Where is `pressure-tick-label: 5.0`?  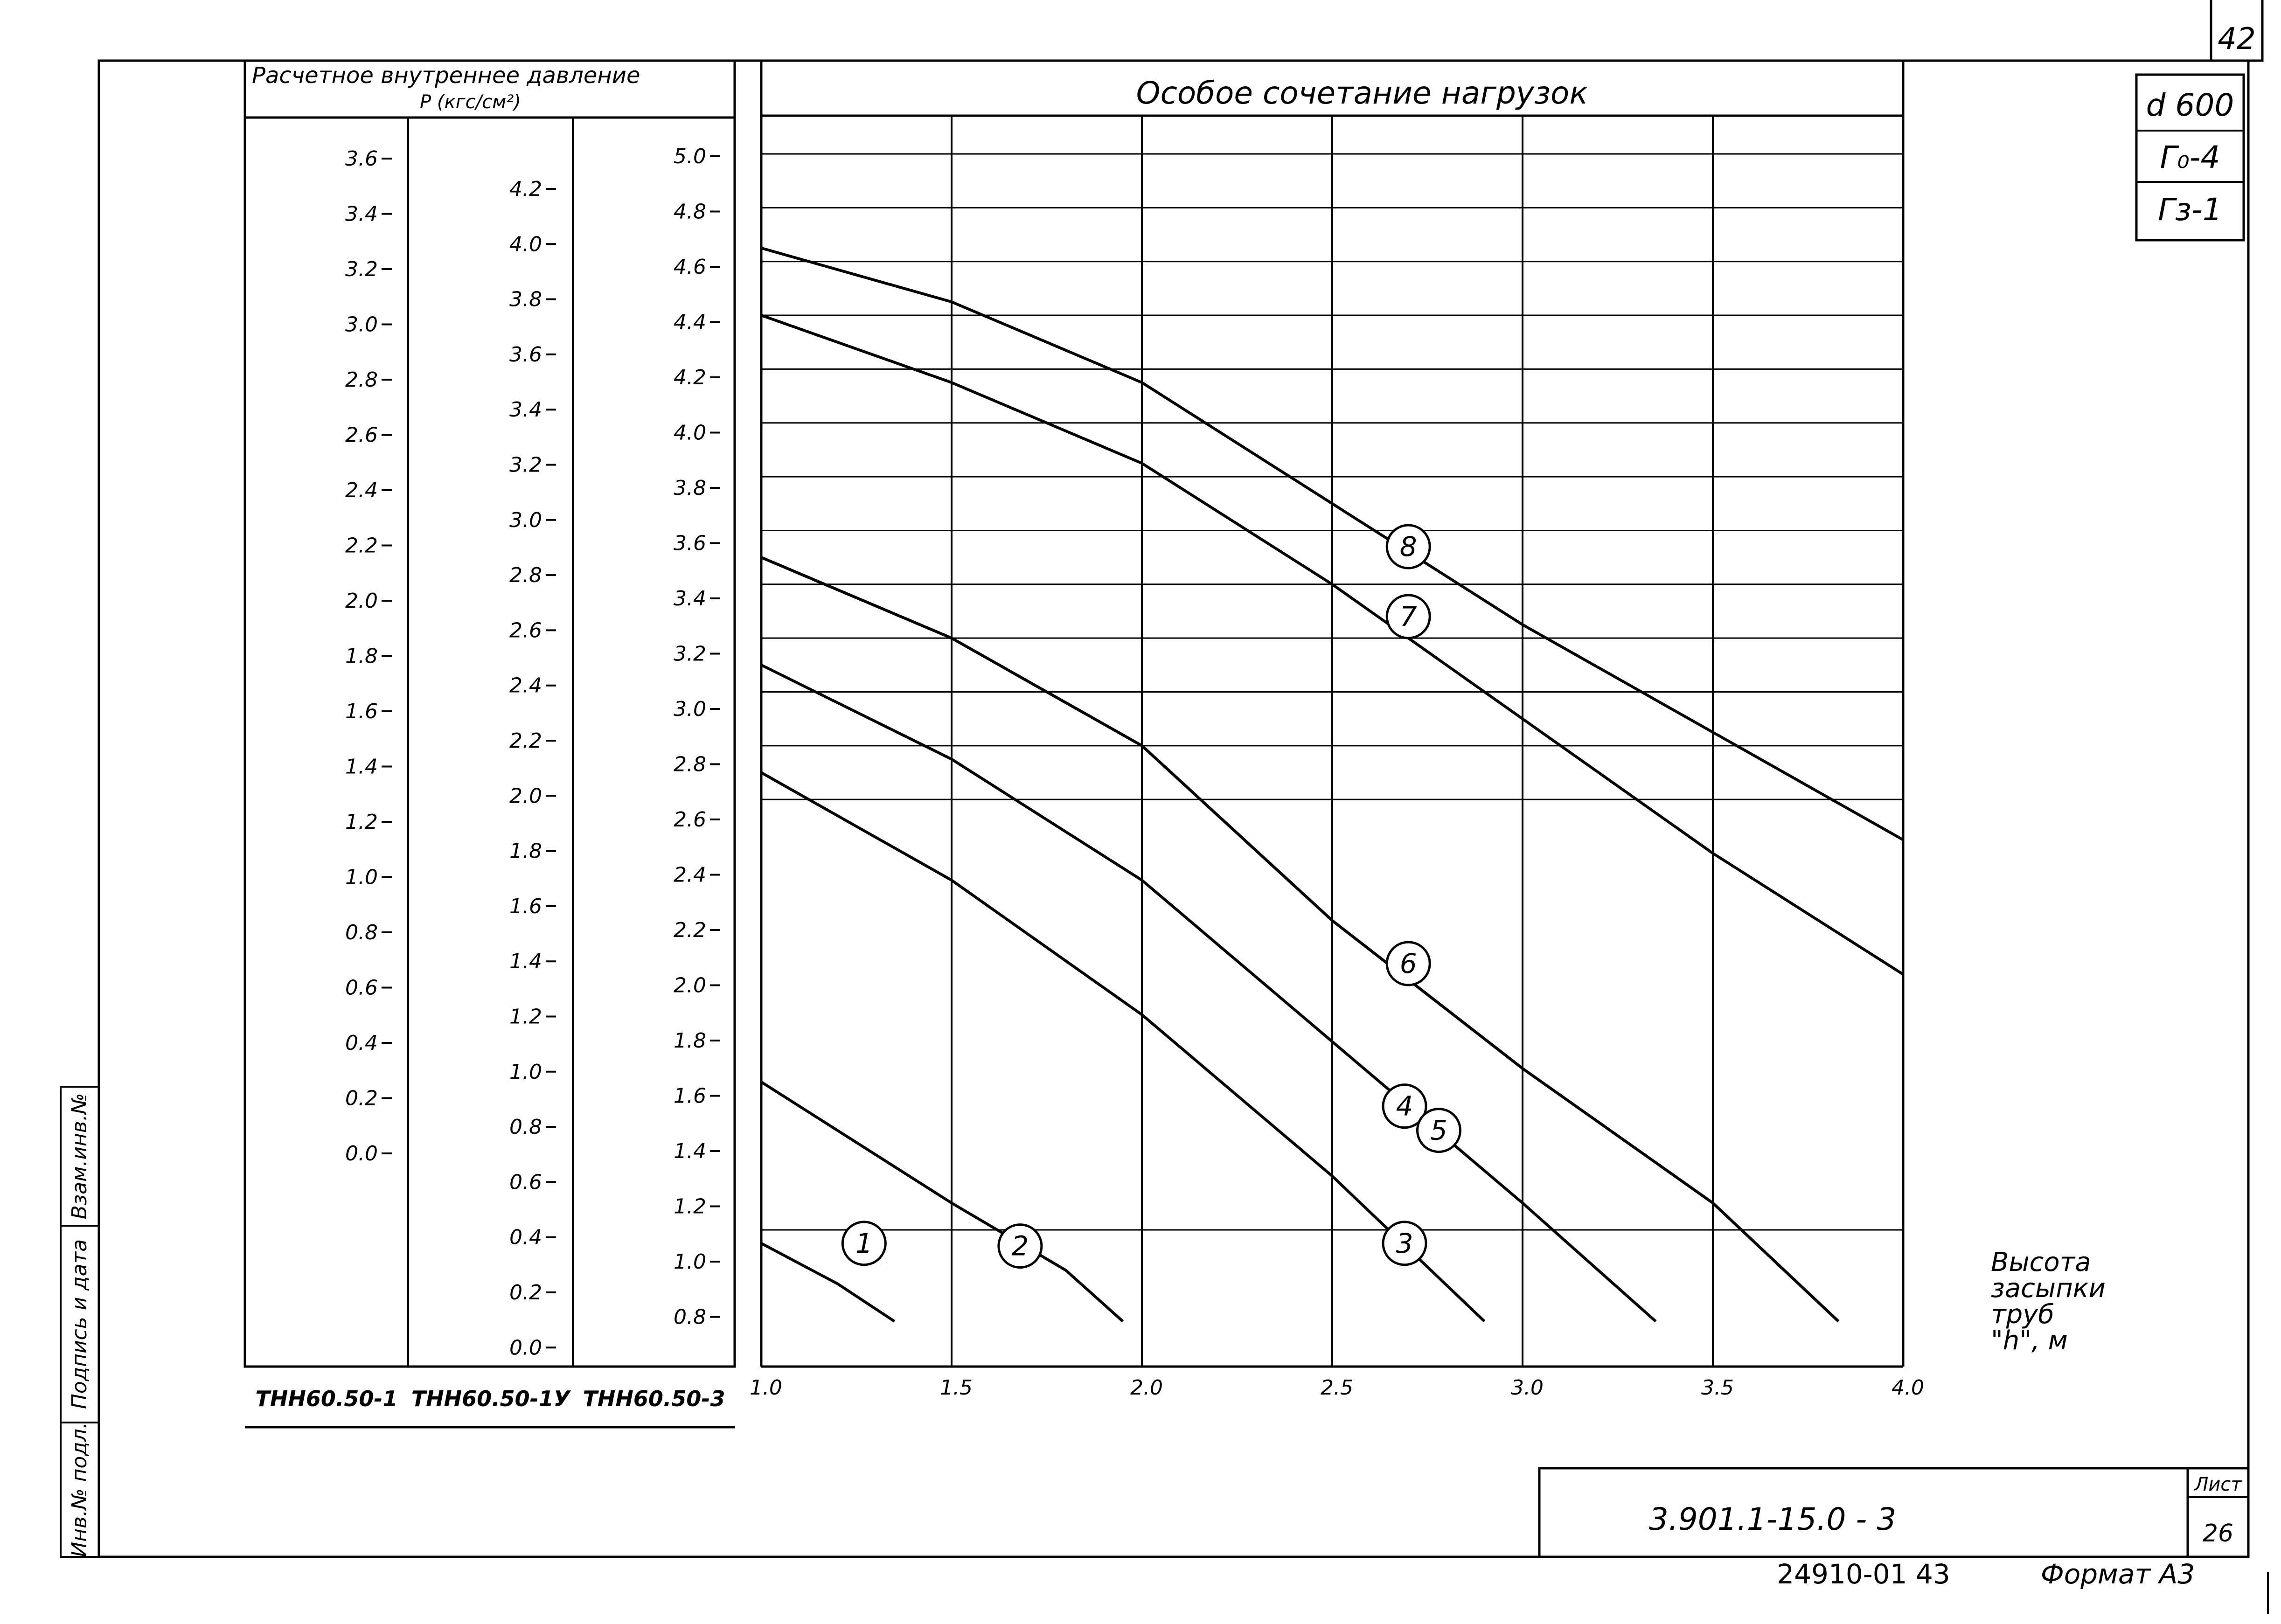 pressure-tick-label: 5.0 is located at coordinates (690, 156).